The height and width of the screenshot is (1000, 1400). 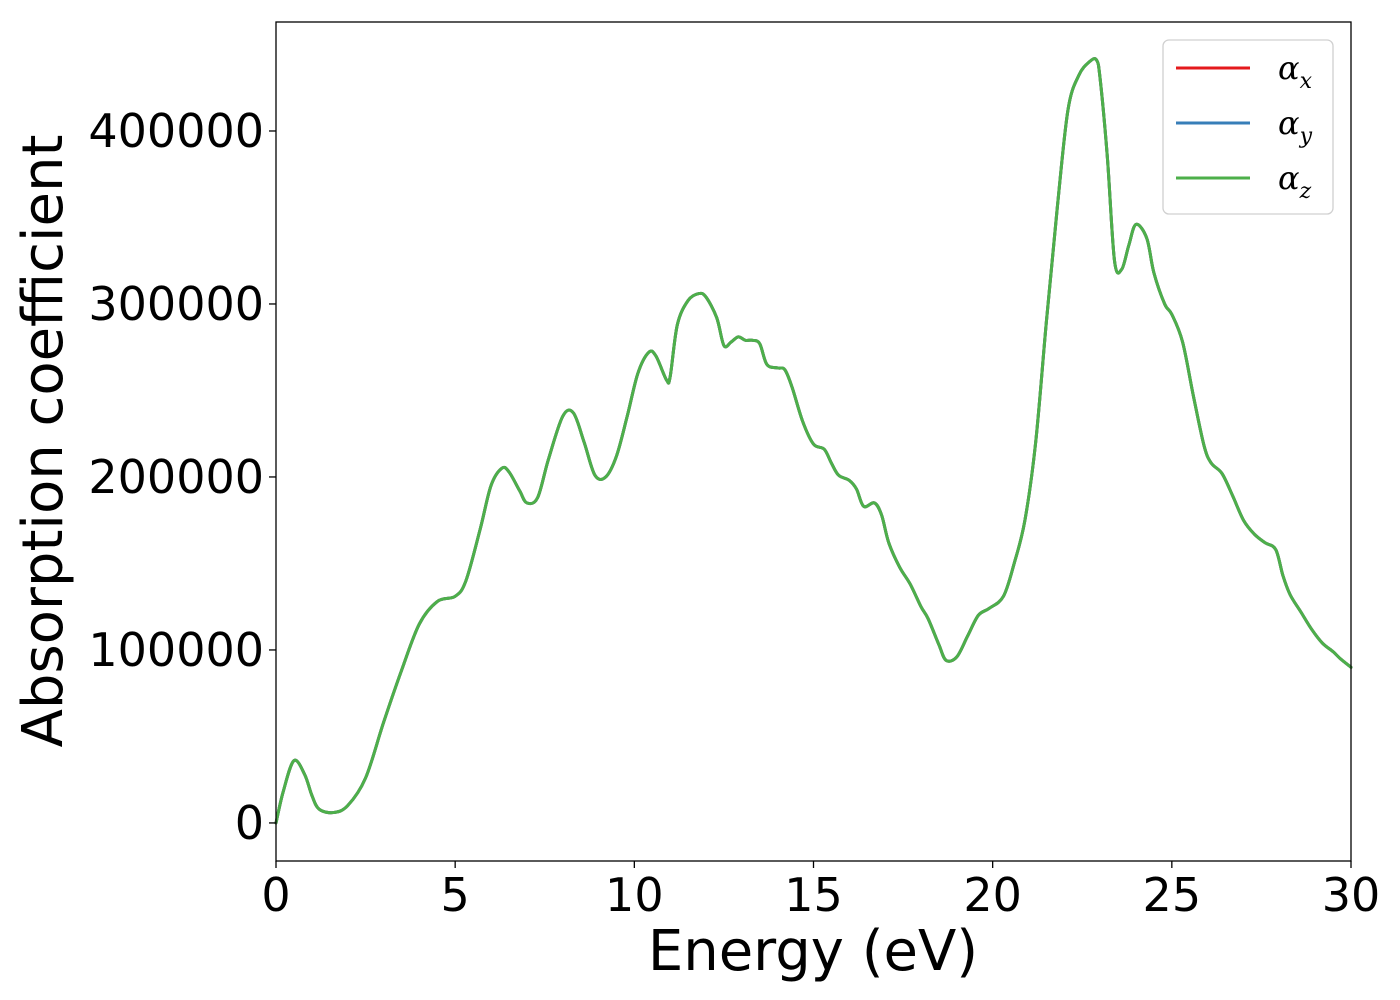 What do you see at coordinates (992, 895) in the screenshot?
I see `x-tick-label: 20` at bounding box center [992, 895].